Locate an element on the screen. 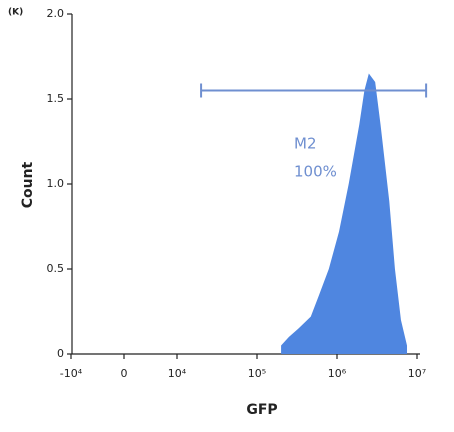 Image resolution: width=454 pixels, height=432 pixels. y-tick-label: 1.0 is located at coordinates (56, 183).